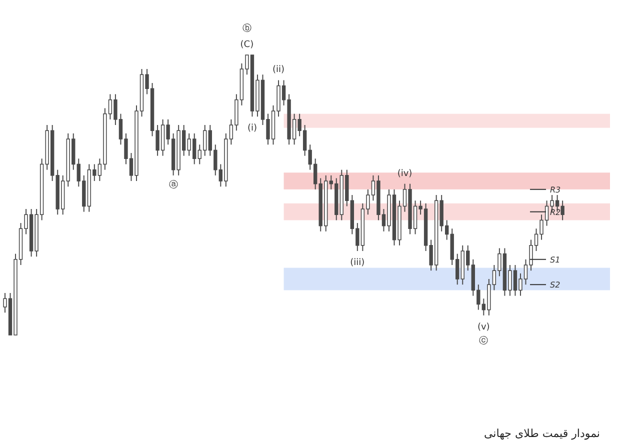  I want to click on ref-line-label: S1, so click(555, 259).